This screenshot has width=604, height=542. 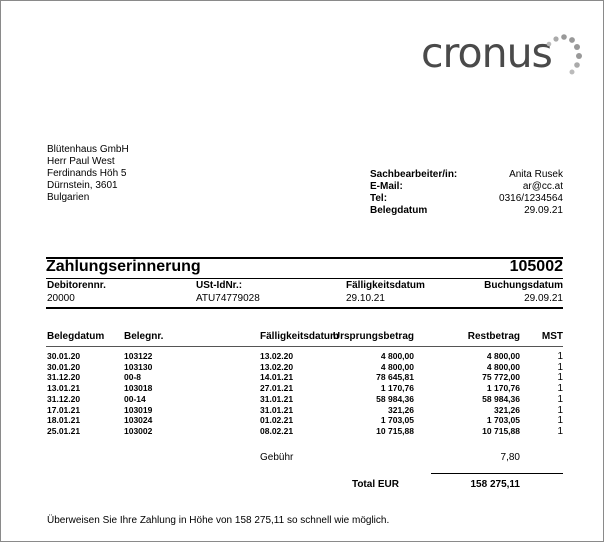 I want to click on table-cell: 18.01.21, so click(x=64, y=420).